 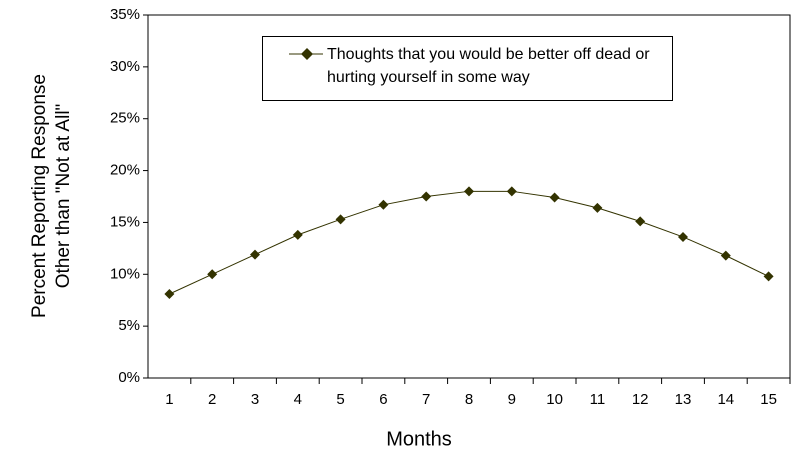 What do you see at coordinates (512, 399) in the screenshot?
I see `x-tick-label: 9` at bounding box center [512, 399].